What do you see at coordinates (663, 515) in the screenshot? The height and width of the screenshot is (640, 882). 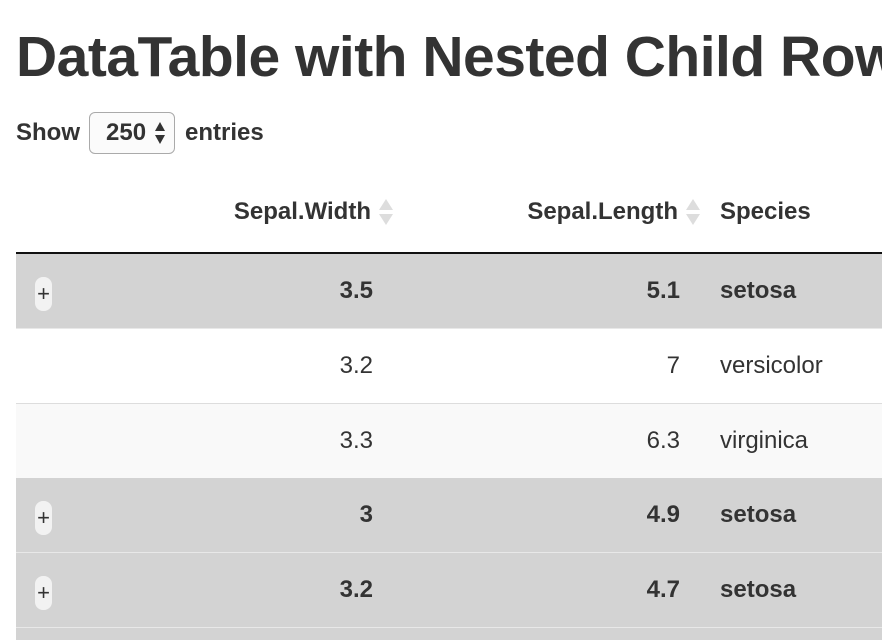 I see `table-cell: 4.9` at bounding box center [663, 515].